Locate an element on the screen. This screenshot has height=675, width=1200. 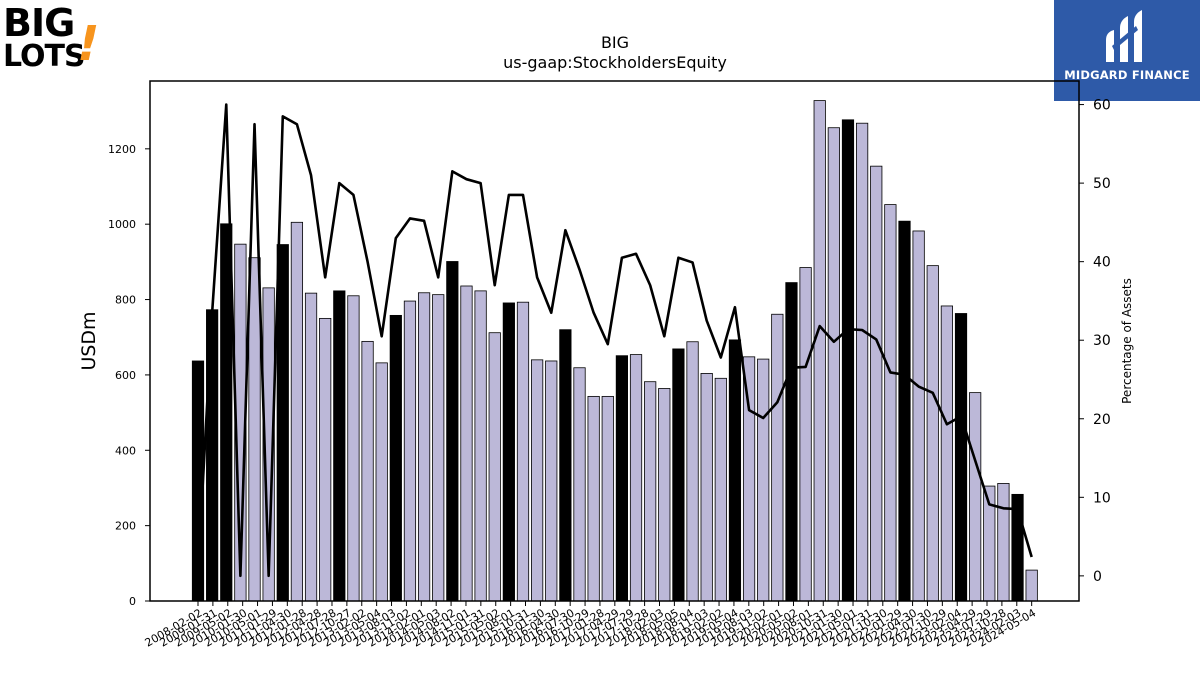
y2-tick-label-1: 10 is located at coordinates (1102, 498).